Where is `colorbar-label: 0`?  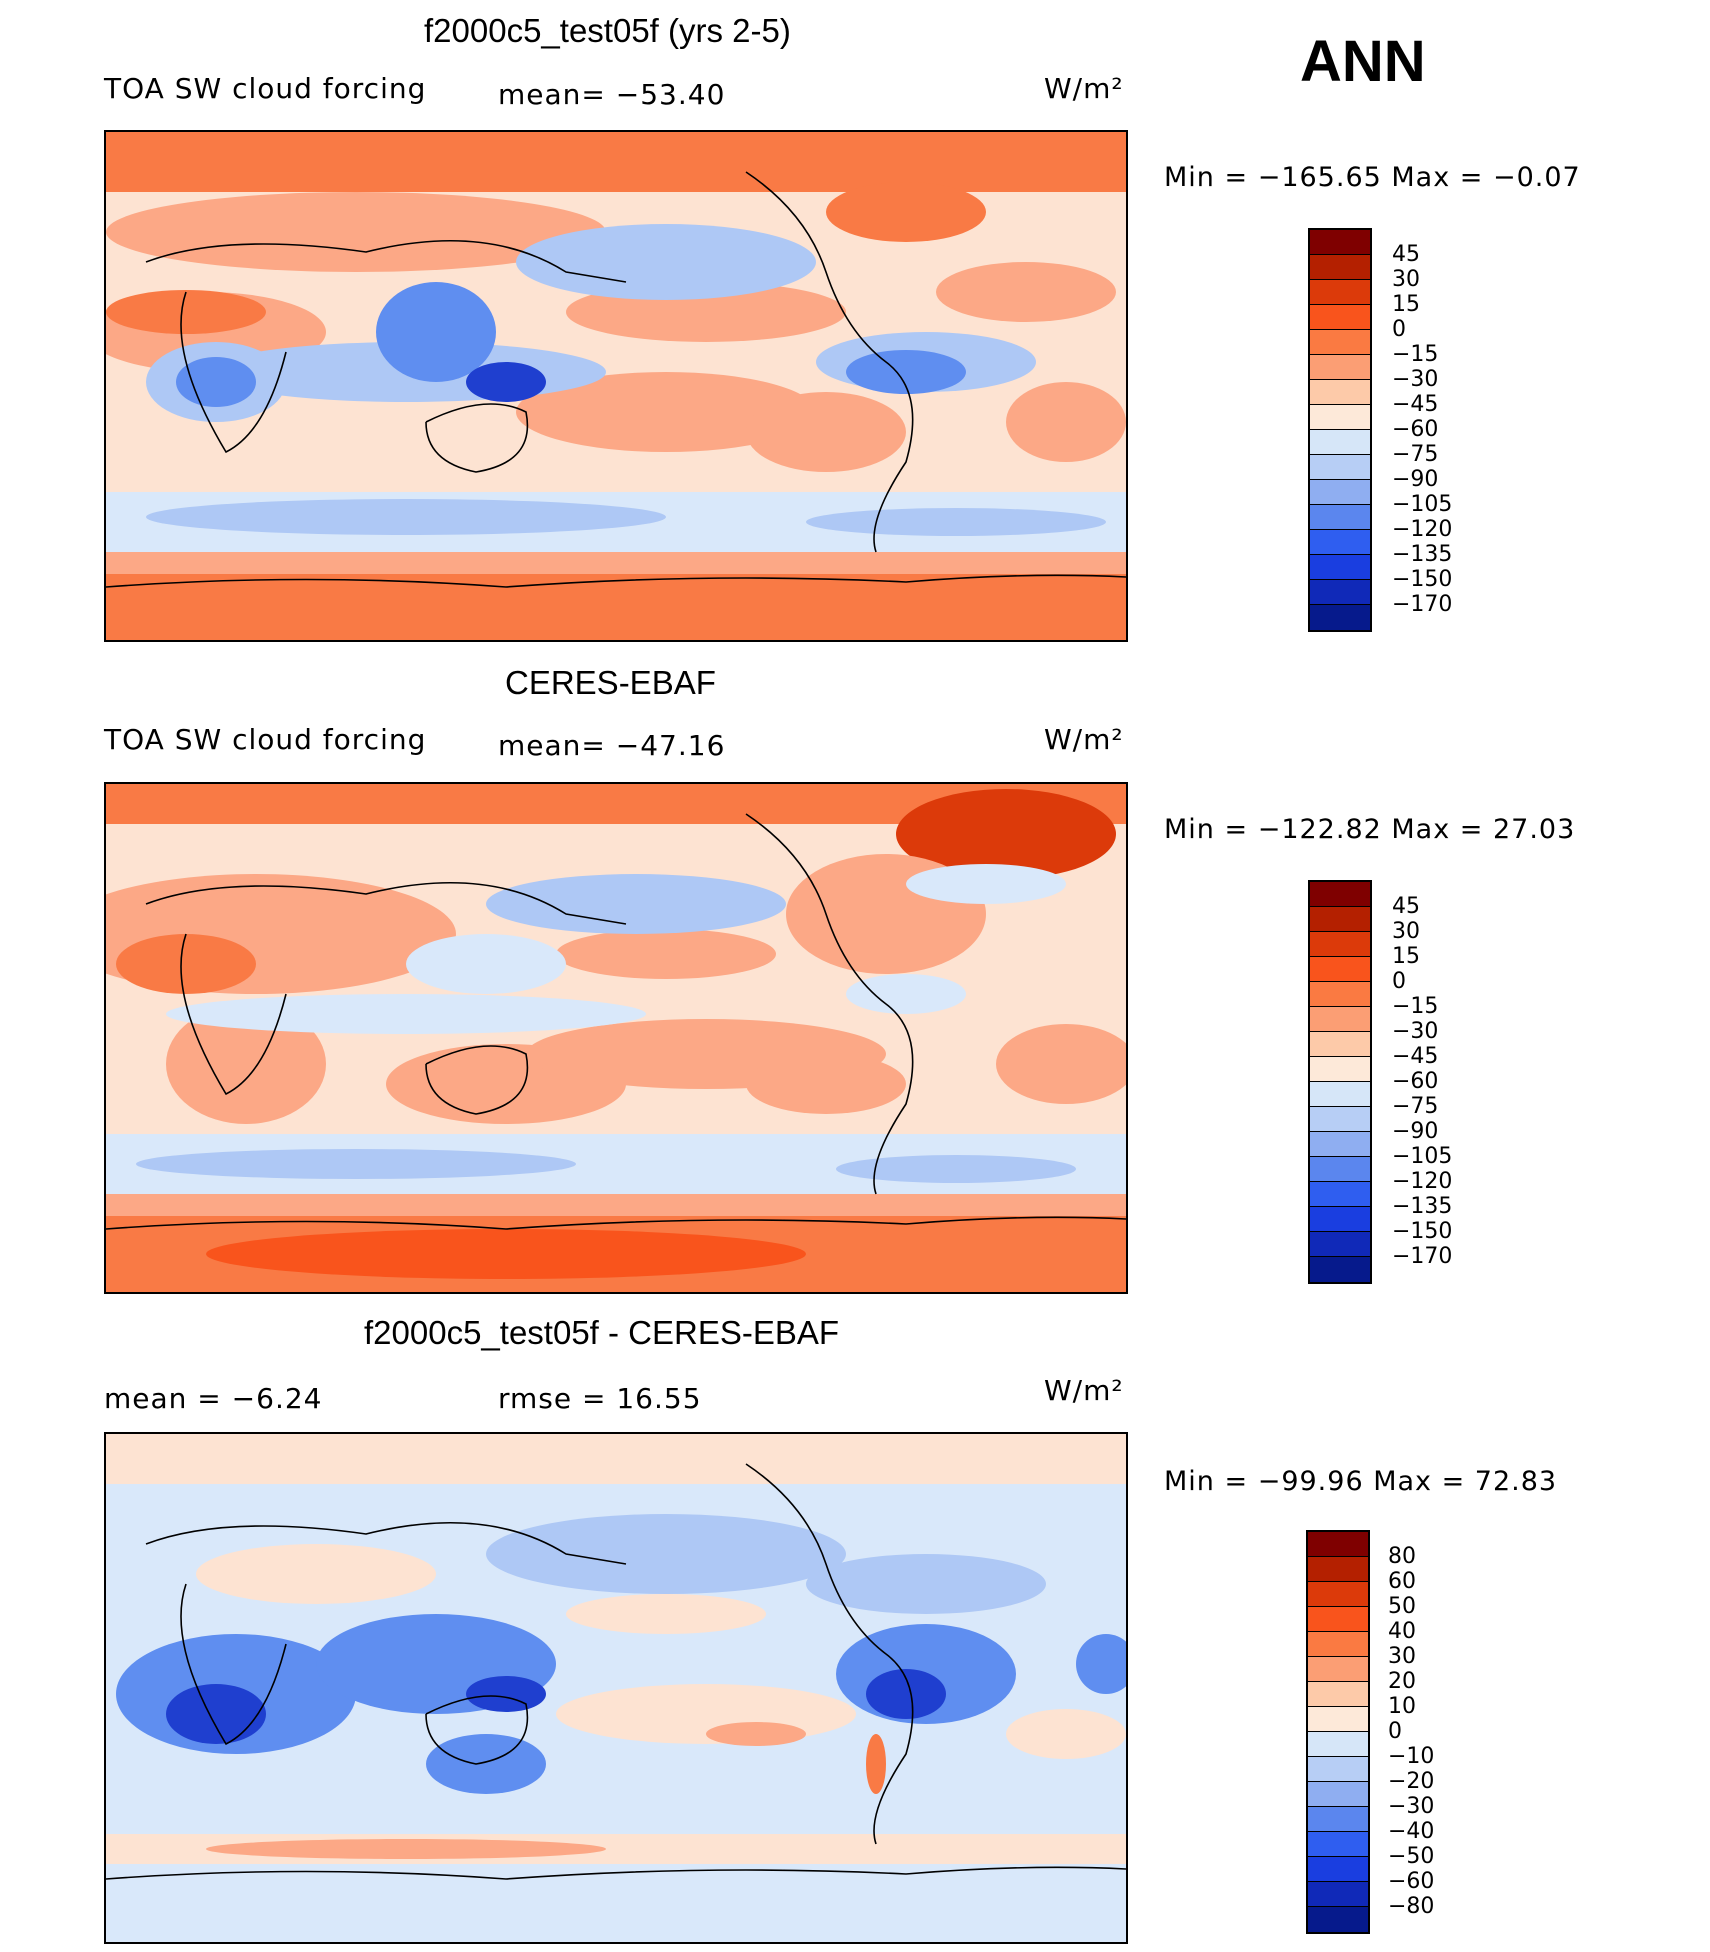
colorbar-label: 0 is located at coordinates (1399, 329).